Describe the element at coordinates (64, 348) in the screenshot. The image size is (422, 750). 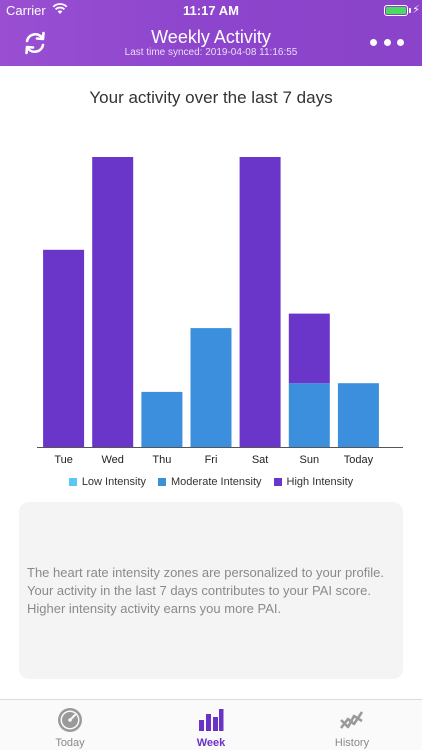
I see `bar-tue-high-intensity` at that location.